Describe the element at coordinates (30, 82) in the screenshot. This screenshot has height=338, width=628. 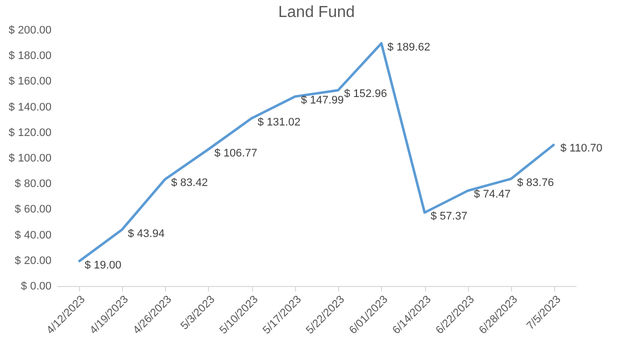
I see `y-tick-label: $ 160.00` at that location.